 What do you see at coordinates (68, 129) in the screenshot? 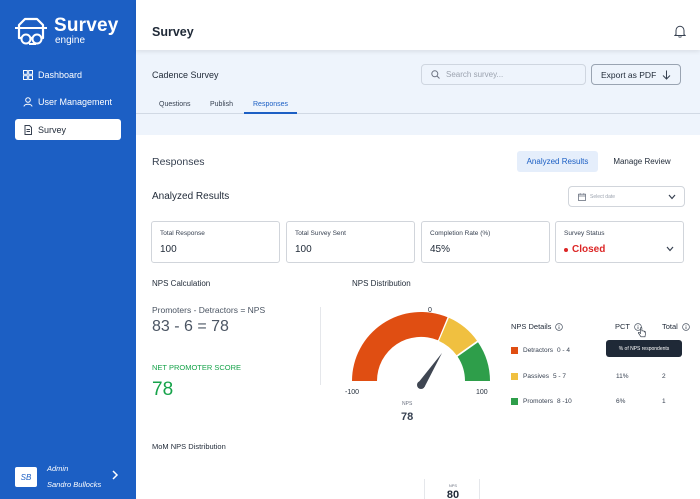
I see `sidebar-item-survey: Survey` at bounding box center [68, 129].